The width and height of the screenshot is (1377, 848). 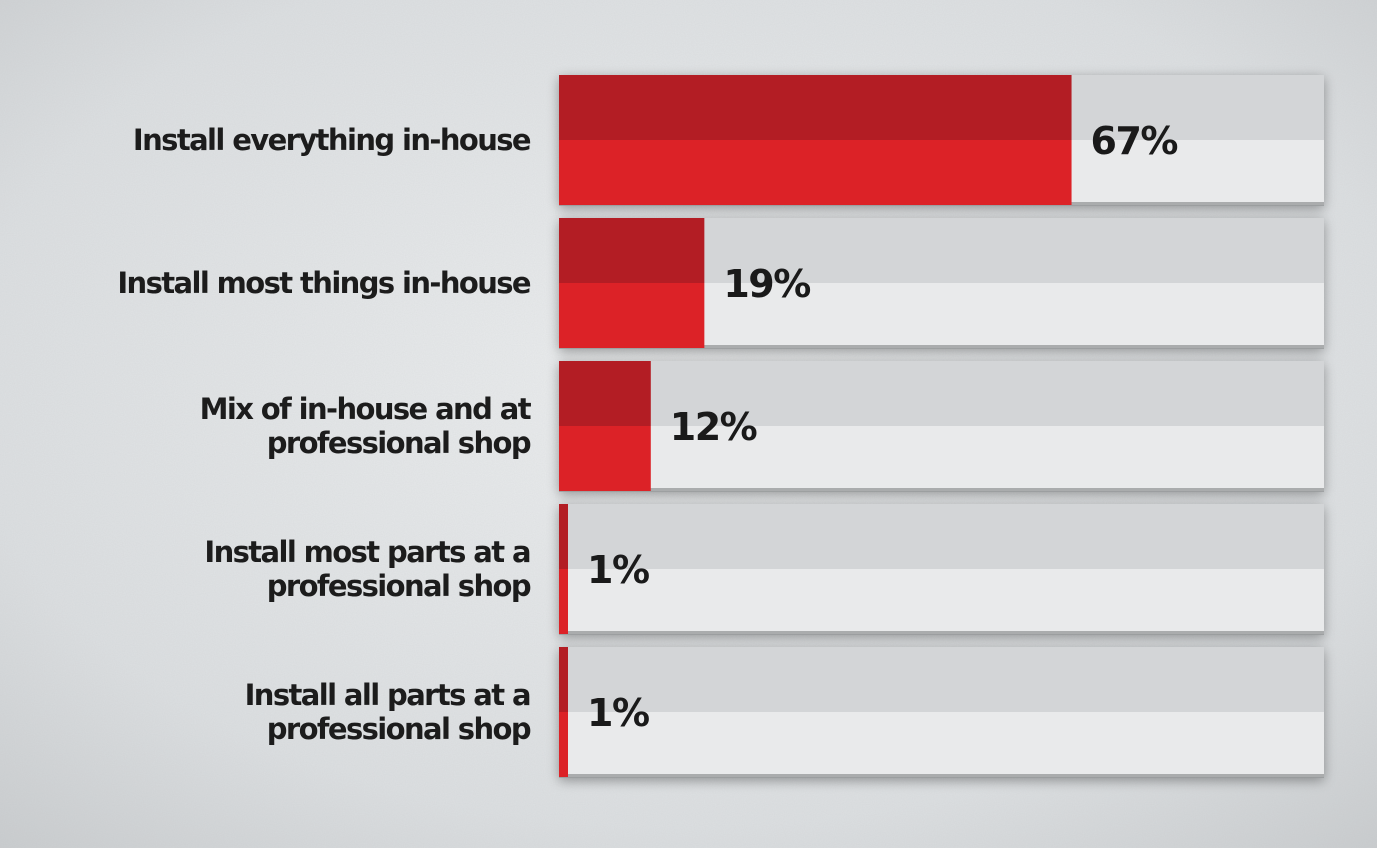 What do you see at coordinates (367, 552) in the screenshot?
I see `category-label: Install most parts at a` at bounding box center [367, 552].